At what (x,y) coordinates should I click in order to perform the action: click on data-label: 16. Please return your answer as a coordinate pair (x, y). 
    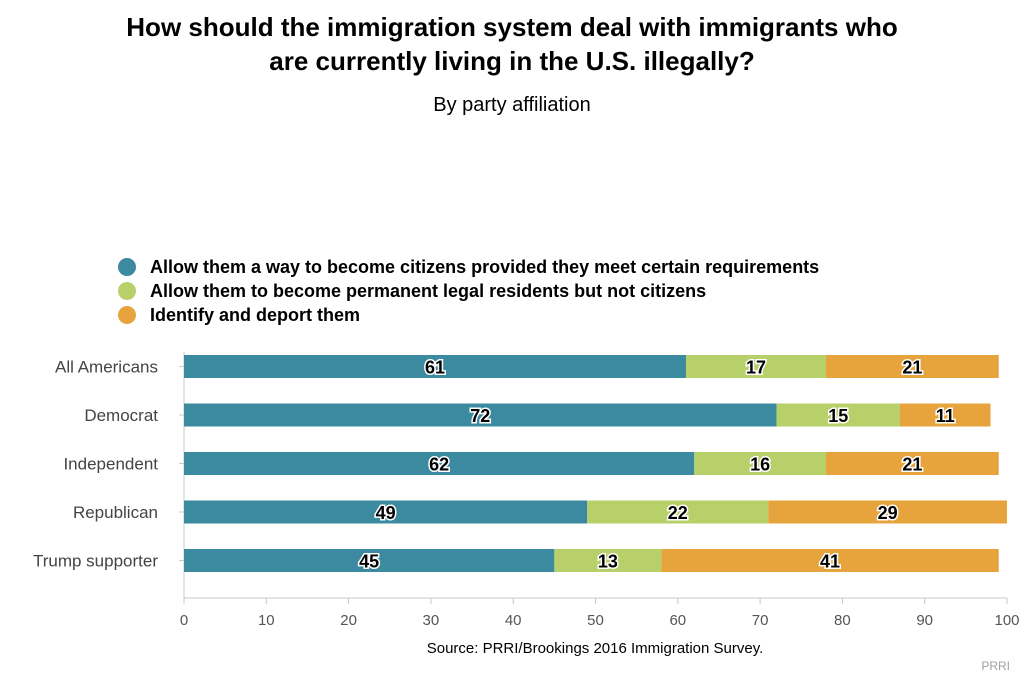
    Looking at the image, I should click on (760, 465).